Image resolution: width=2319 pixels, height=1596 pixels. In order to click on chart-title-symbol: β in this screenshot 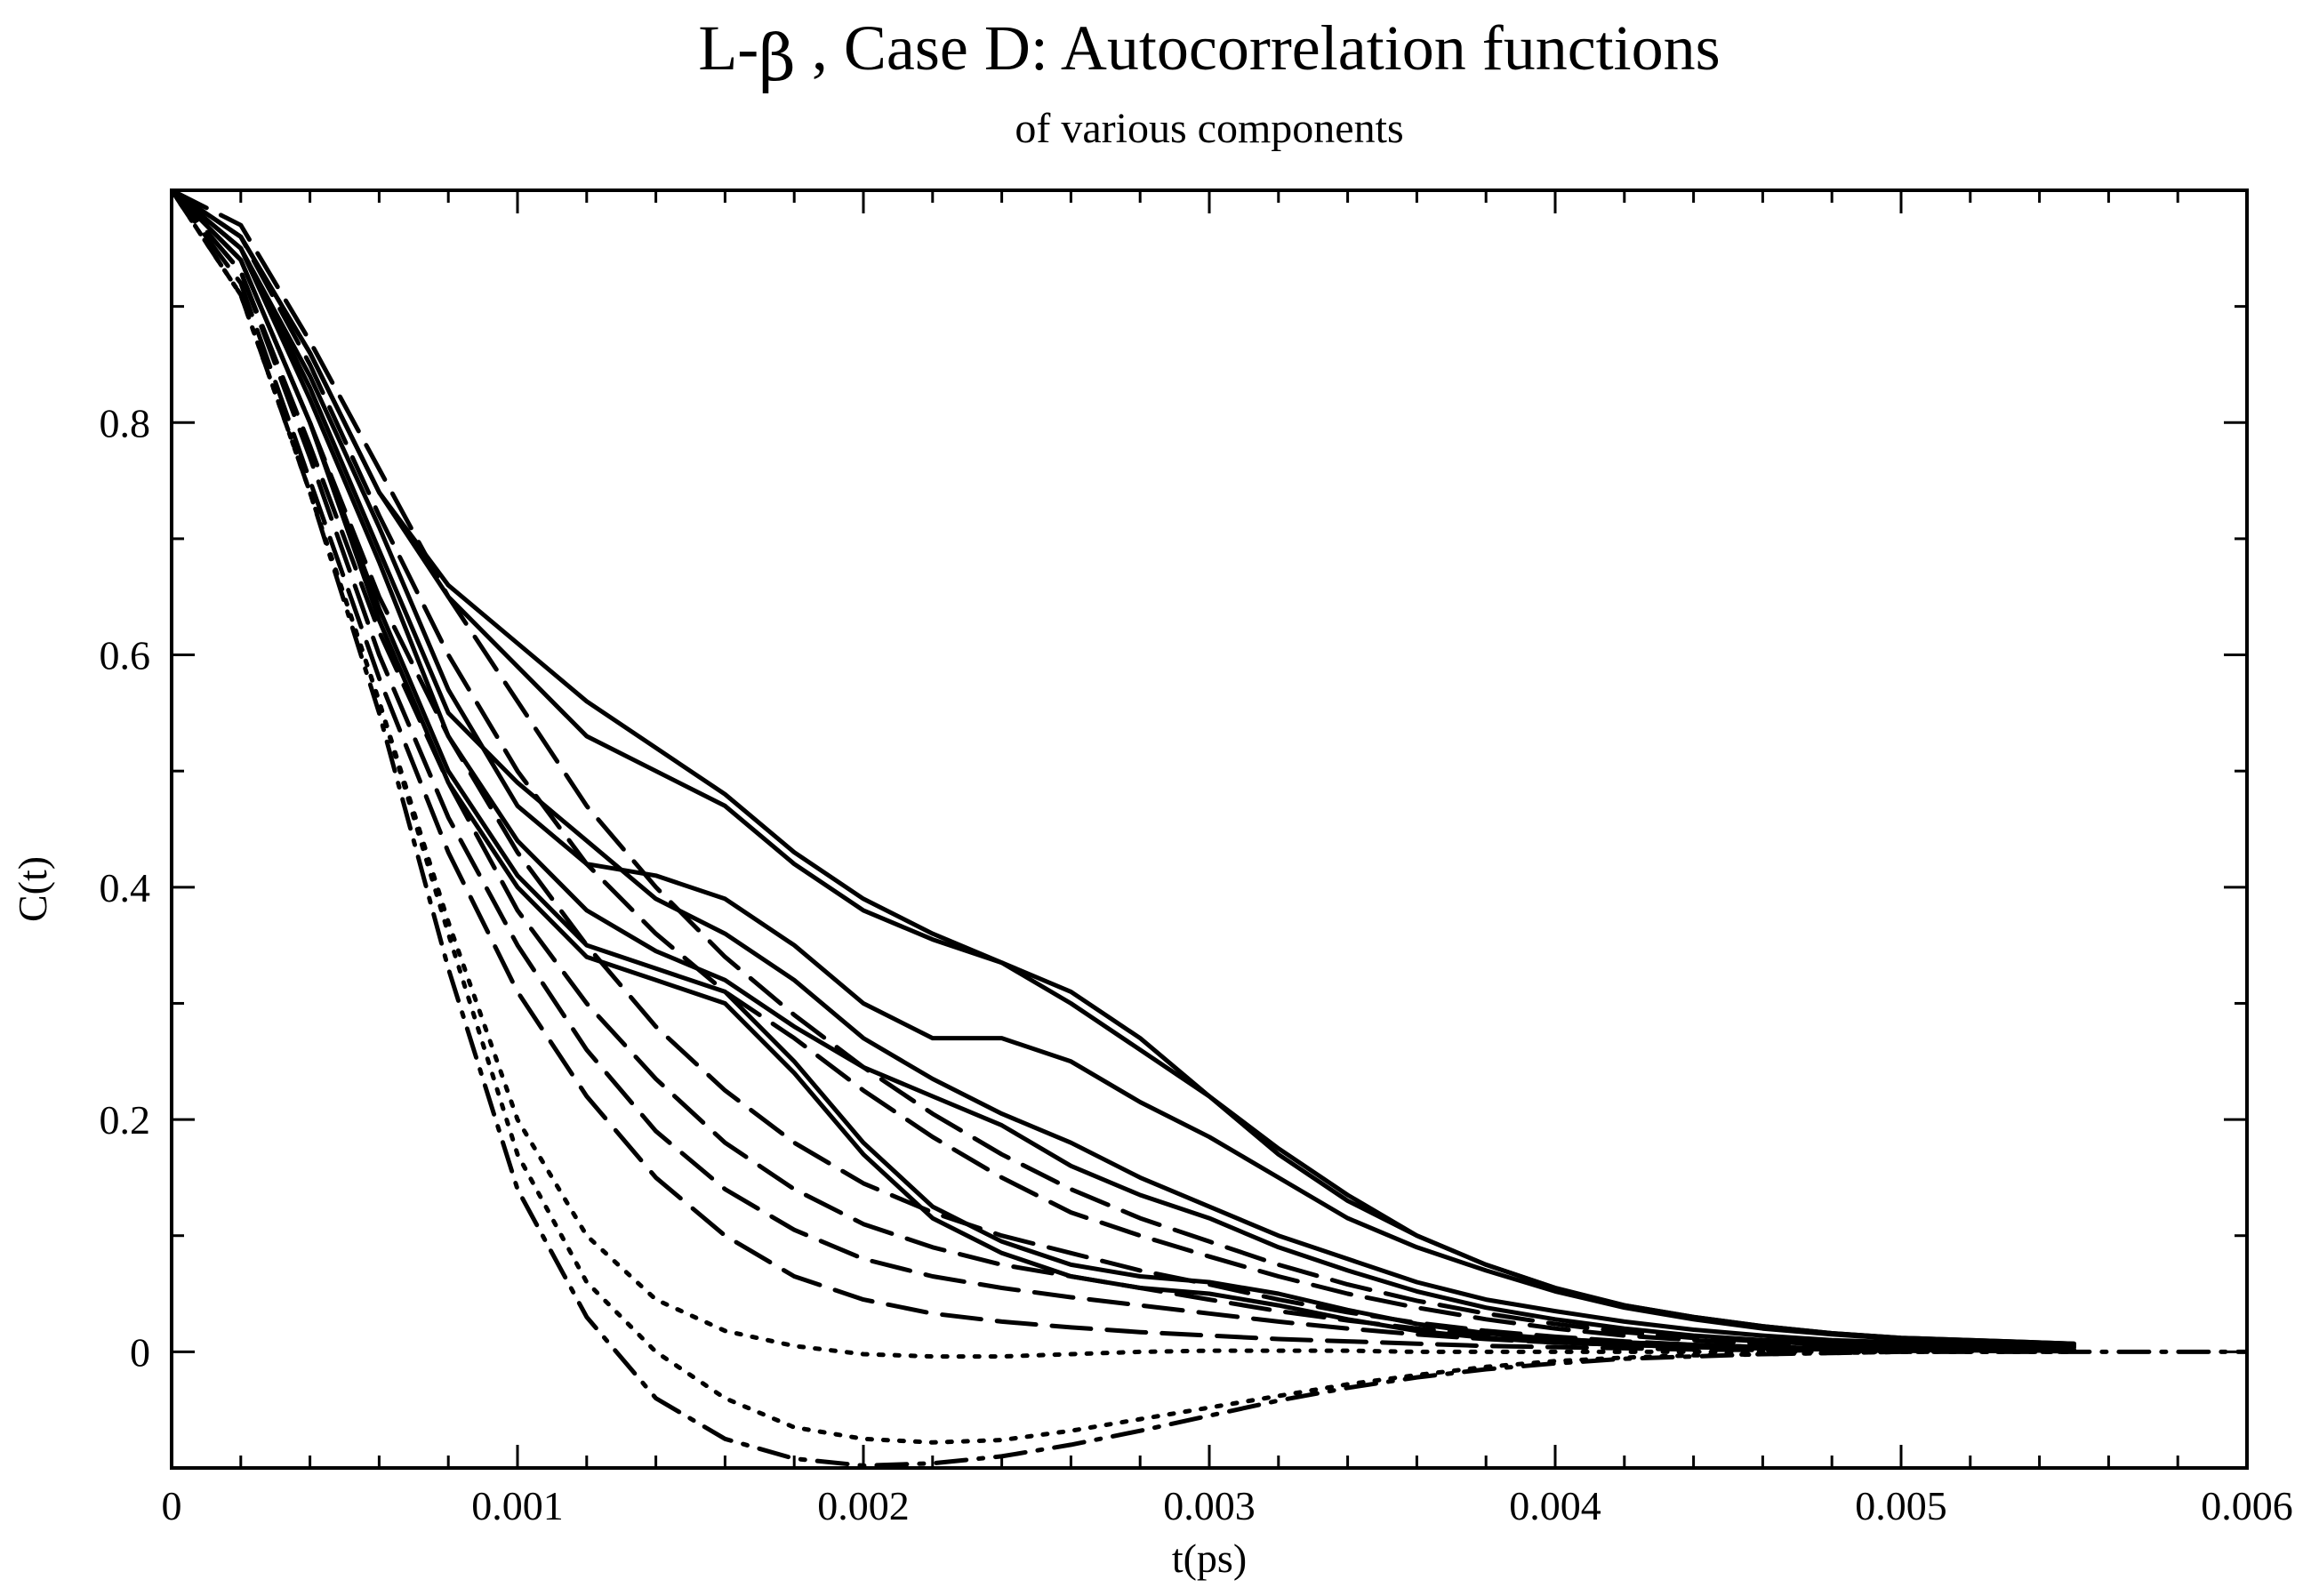, I will do `click(777, 57)`.